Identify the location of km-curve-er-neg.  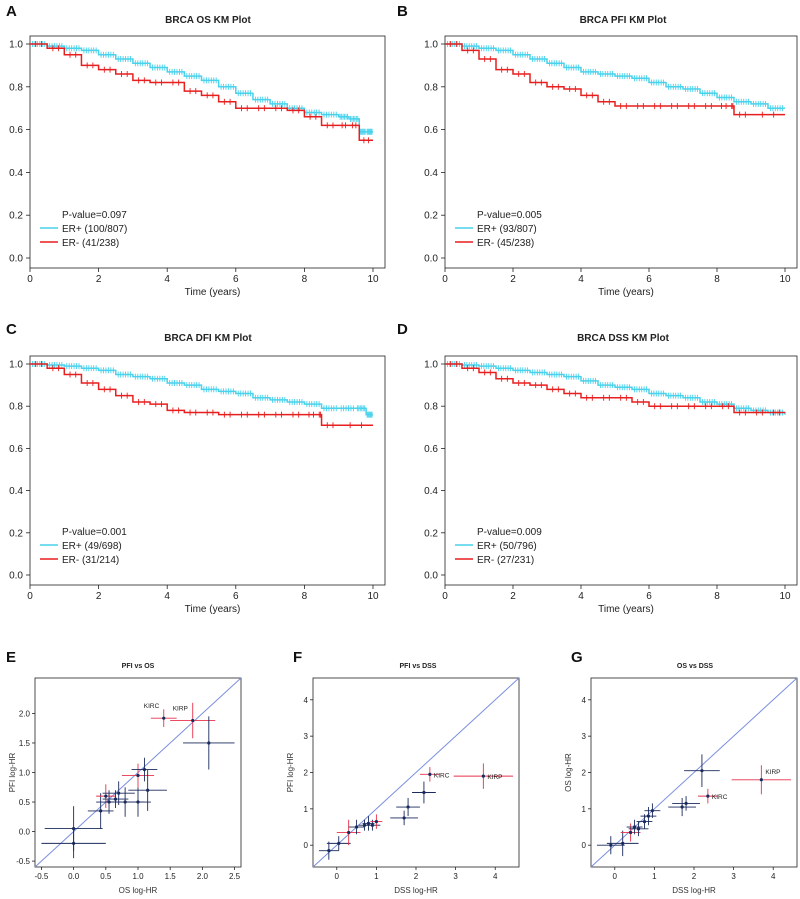
(615, 388).